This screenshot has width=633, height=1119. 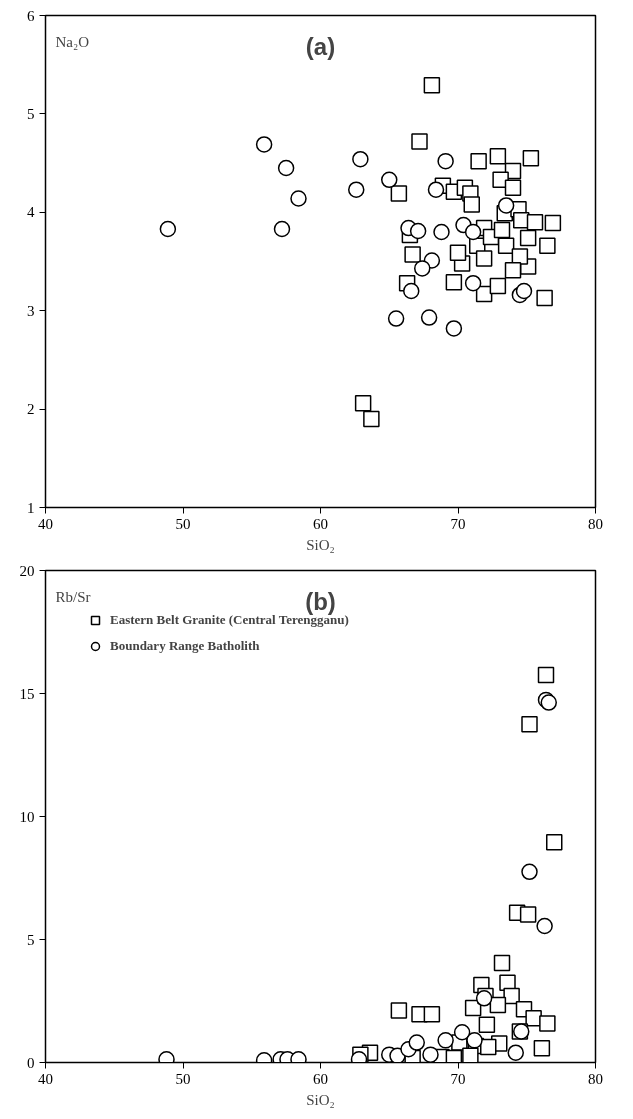 What do you see at coordinates (185, 646) in the screenshot?
I see `legend-label: Boundary Range Batholith` at bounding box center [185, 646].